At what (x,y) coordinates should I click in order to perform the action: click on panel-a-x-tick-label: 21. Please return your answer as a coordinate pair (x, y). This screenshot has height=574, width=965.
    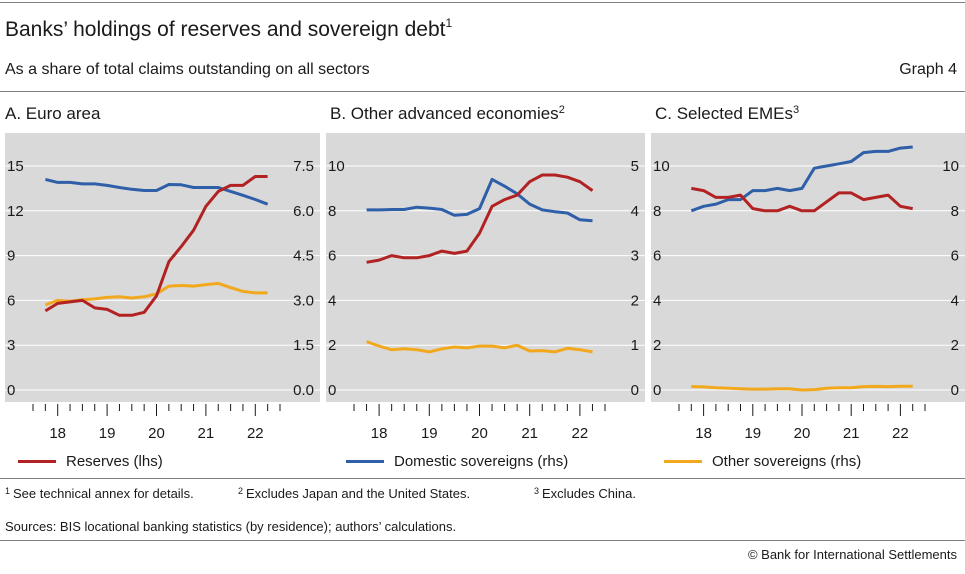
    Looking at the image, I should click on (206, 433).